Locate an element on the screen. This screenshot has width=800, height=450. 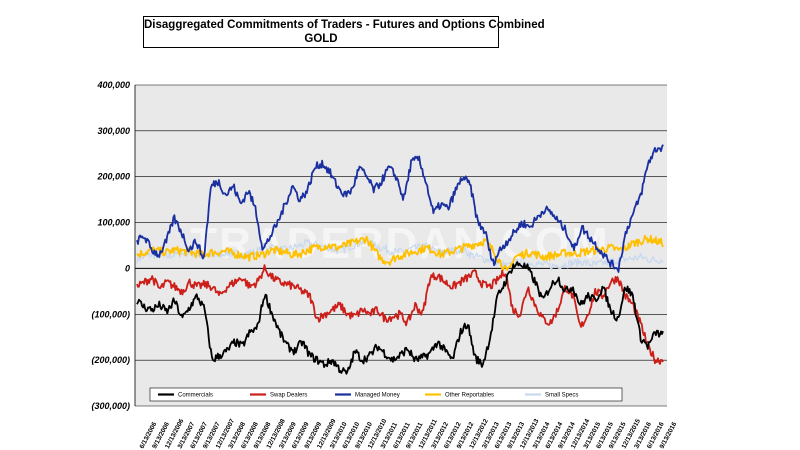
y-tick-label: 0 is located at coordinates (127, 268).